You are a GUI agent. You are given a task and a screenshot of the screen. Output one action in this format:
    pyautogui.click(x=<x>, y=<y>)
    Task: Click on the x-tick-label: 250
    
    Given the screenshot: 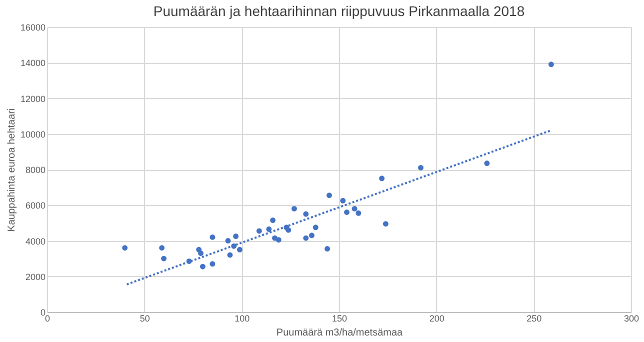 What is the action you would take?
    pyautogui.click(x=534, y=319)
    